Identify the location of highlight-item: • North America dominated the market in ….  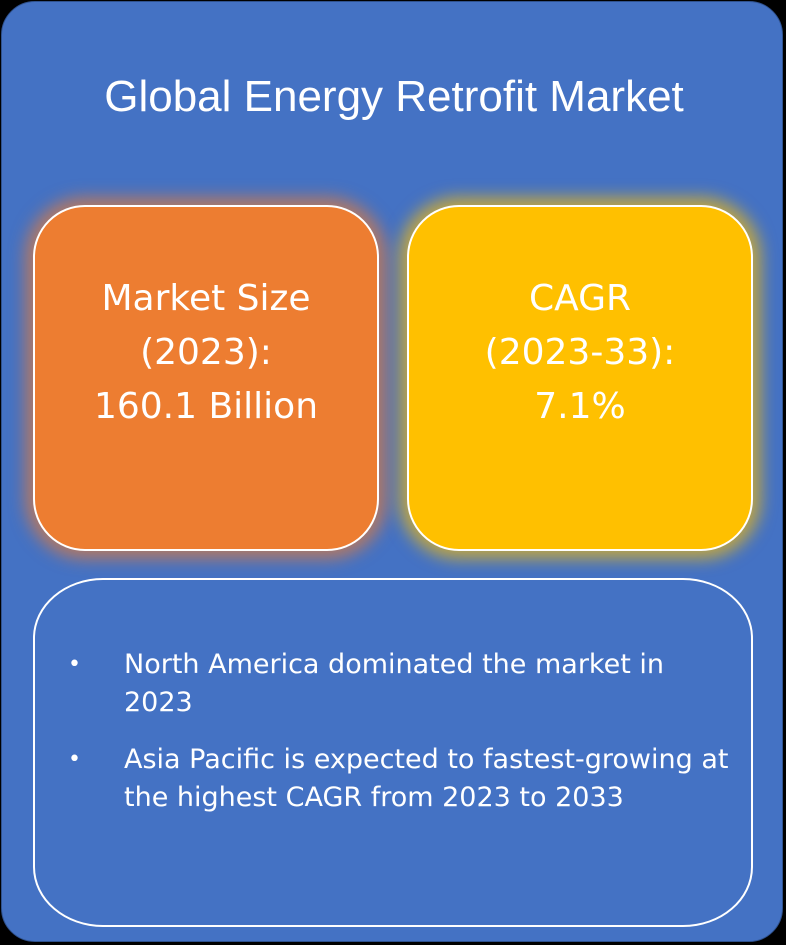
(385, 684).